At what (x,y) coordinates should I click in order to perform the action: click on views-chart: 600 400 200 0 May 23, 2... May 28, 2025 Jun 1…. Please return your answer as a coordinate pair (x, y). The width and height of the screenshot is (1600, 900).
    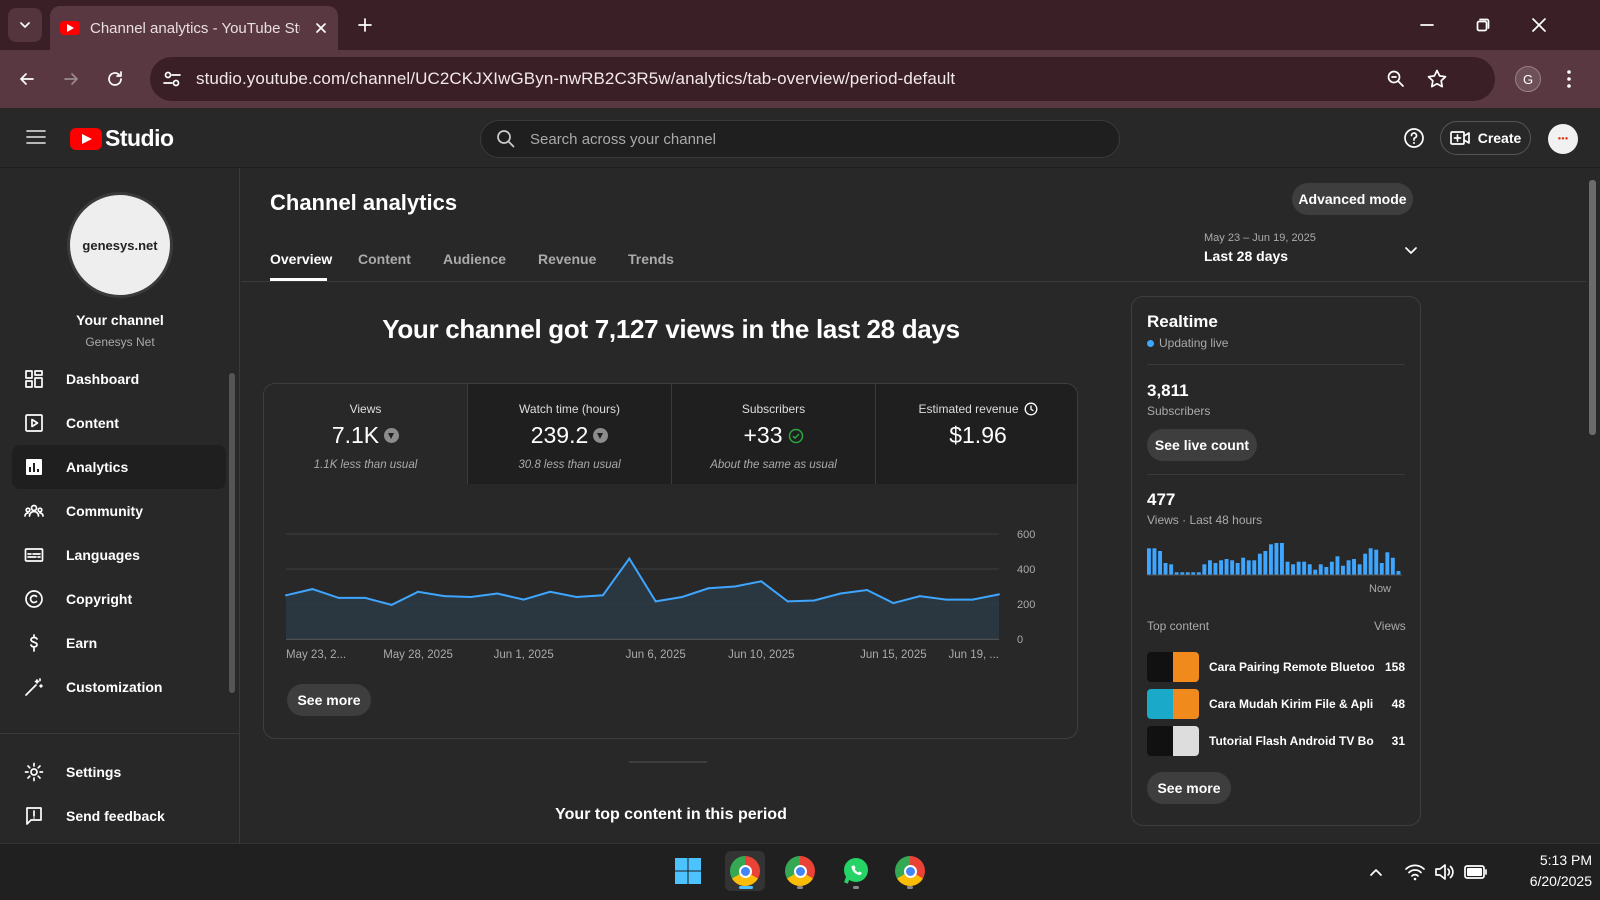
    Looking at the image, I should click on (671, 584).